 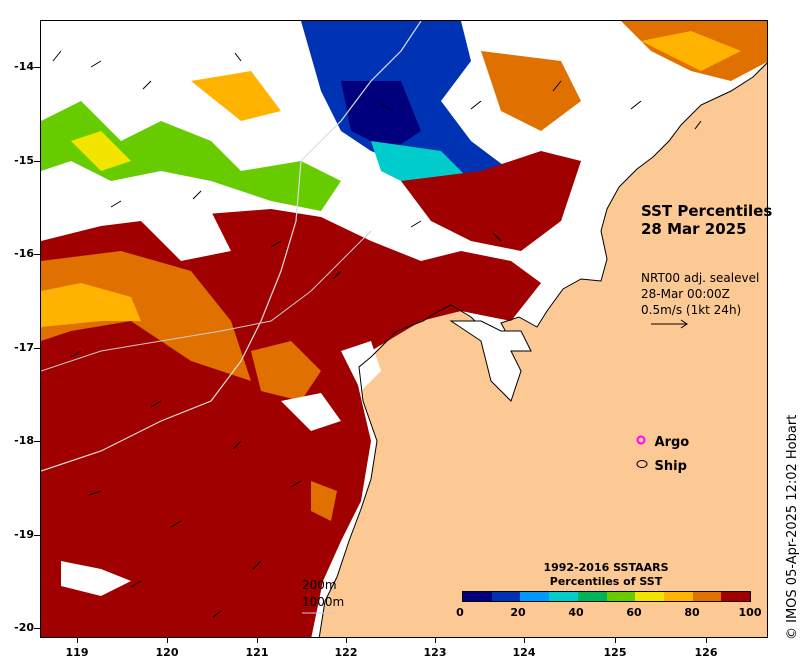 I want to click on lon-label: 125, so click(x=615, y=652).